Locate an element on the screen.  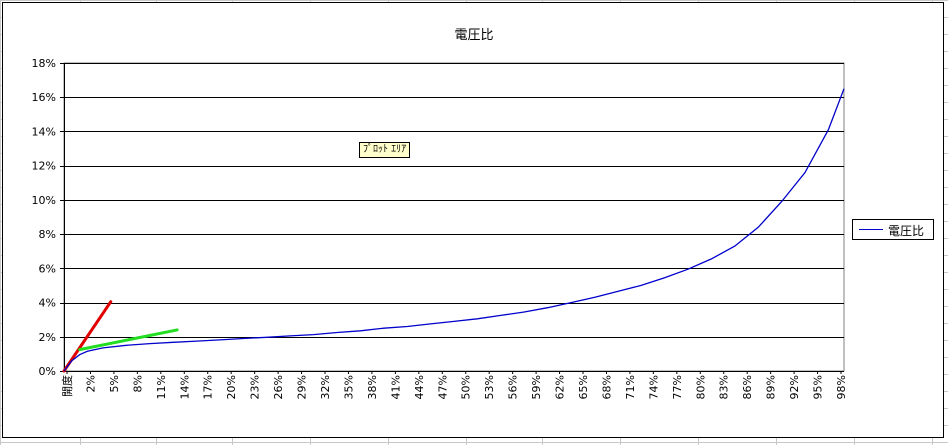
x-tick-label: 59% is located at coordinates (536, 387).